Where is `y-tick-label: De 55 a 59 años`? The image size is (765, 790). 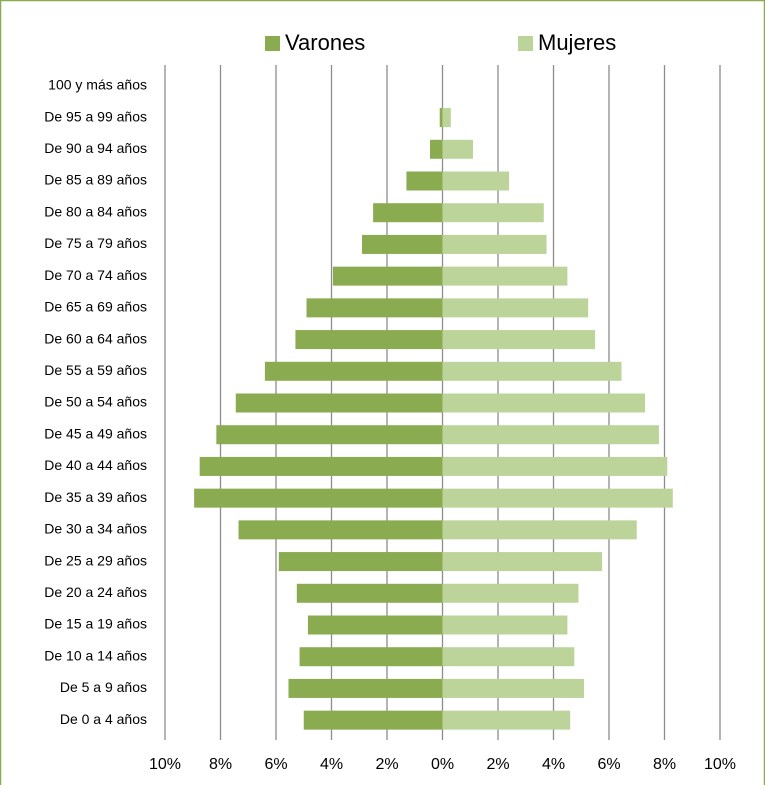
y-tick-label: De 55 a 59 años is located at coordinates (95, 370).